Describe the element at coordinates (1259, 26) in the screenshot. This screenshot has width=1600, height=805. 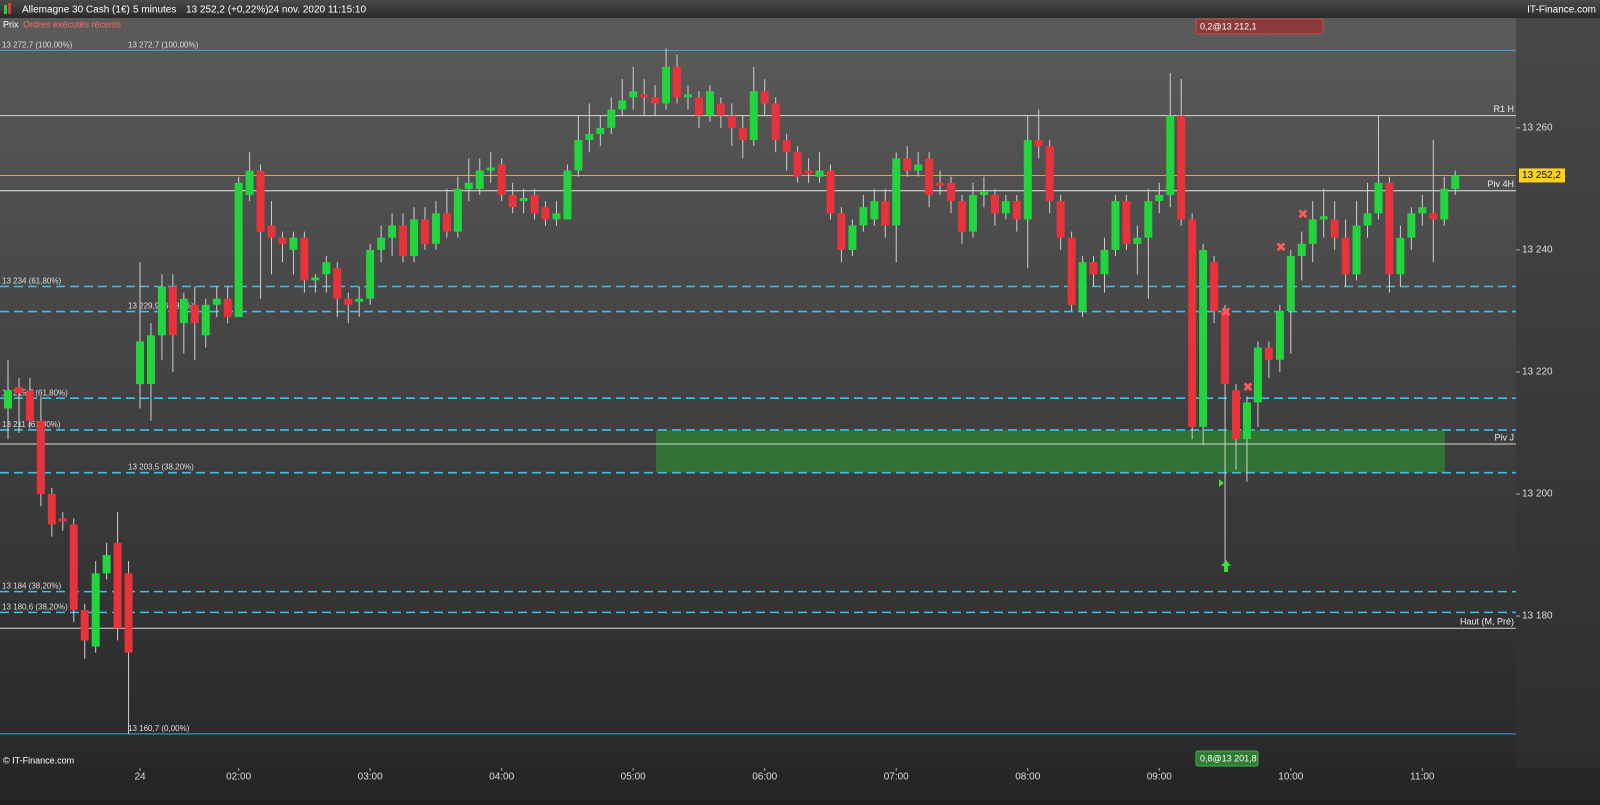
I see `annotation-box` at that location.